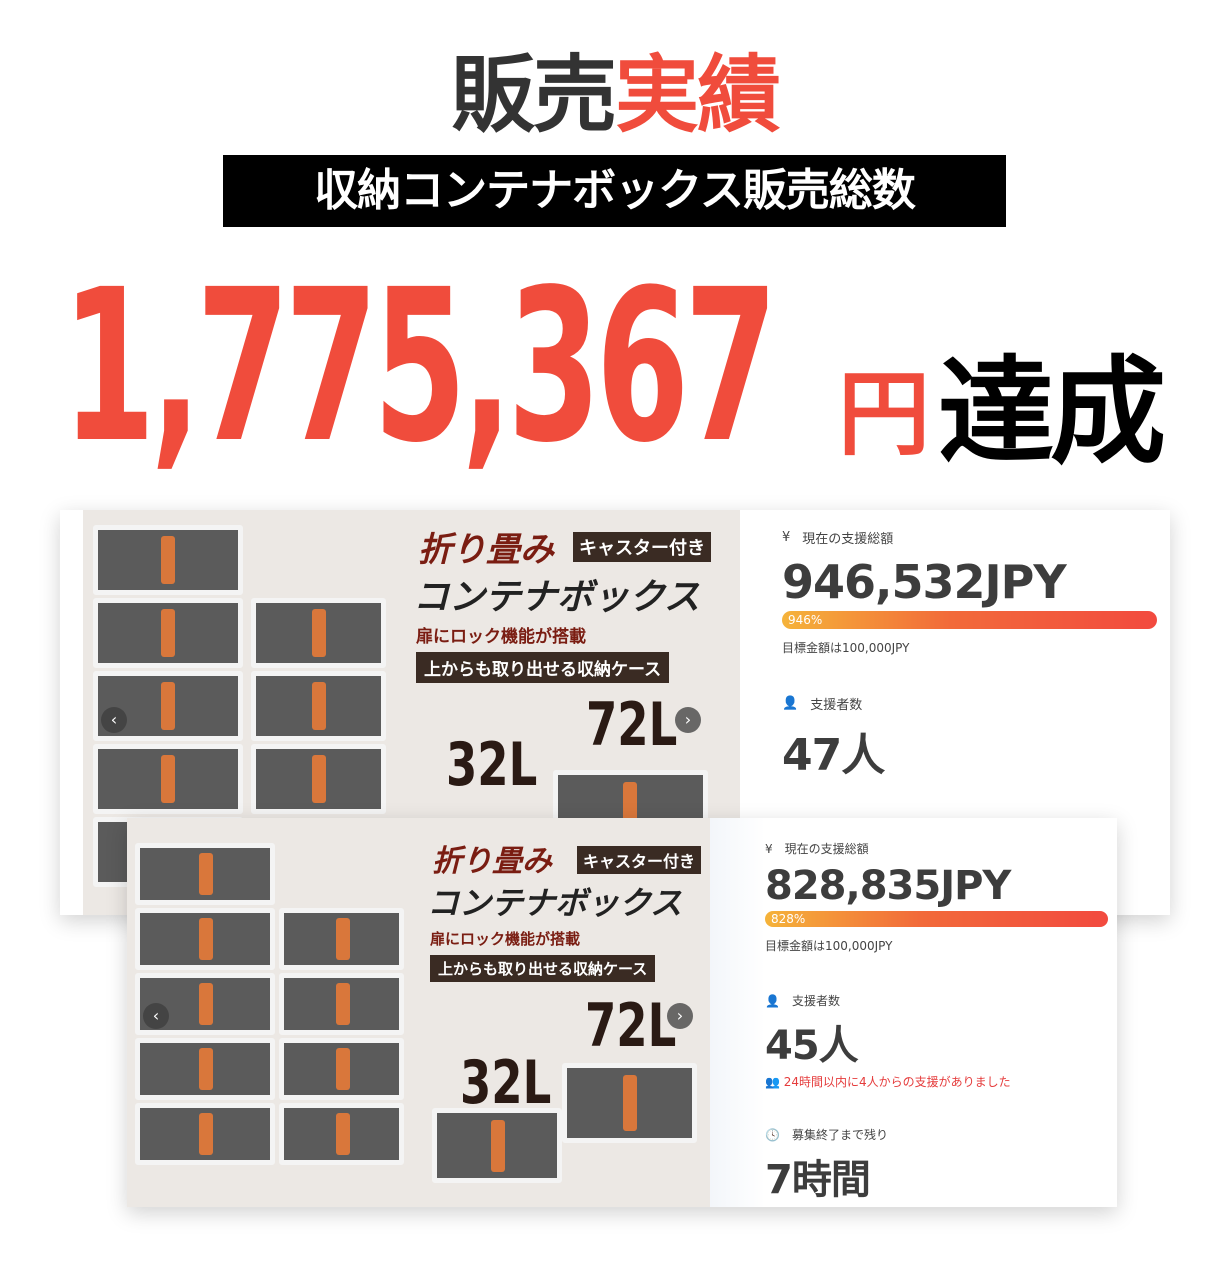  Describe the element at coordinates (812, 1046) in the screenshot. I see `backers-value: 45人` at that location.